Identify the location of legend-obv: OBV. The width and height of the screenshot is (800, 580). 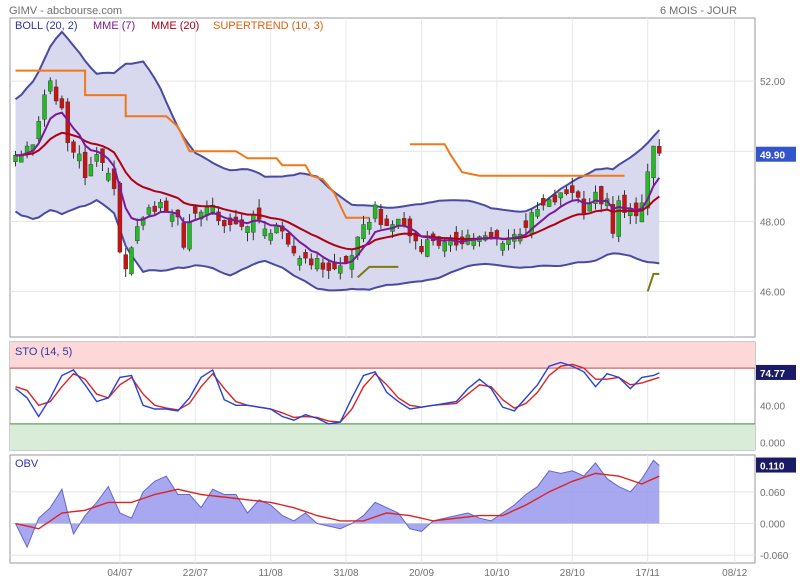
(27, 464).